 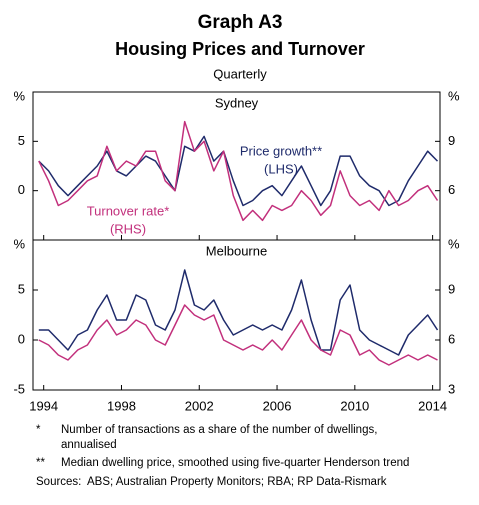 I want to click on series-axis-note: (LHS), so click(x=281, y=168).